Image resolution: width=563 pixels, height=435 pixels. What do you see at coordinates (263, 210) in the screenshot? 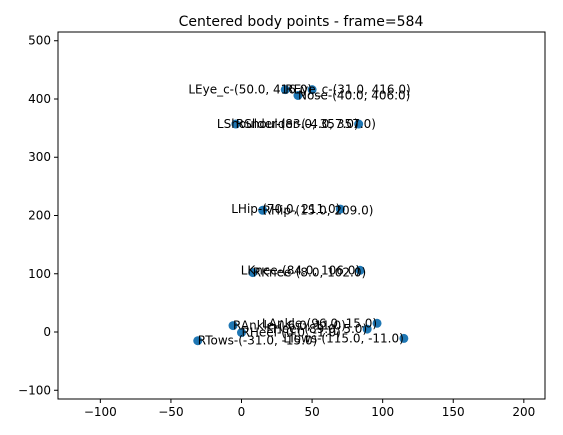
I see `point-rhip` at bounding box center [263, 210].